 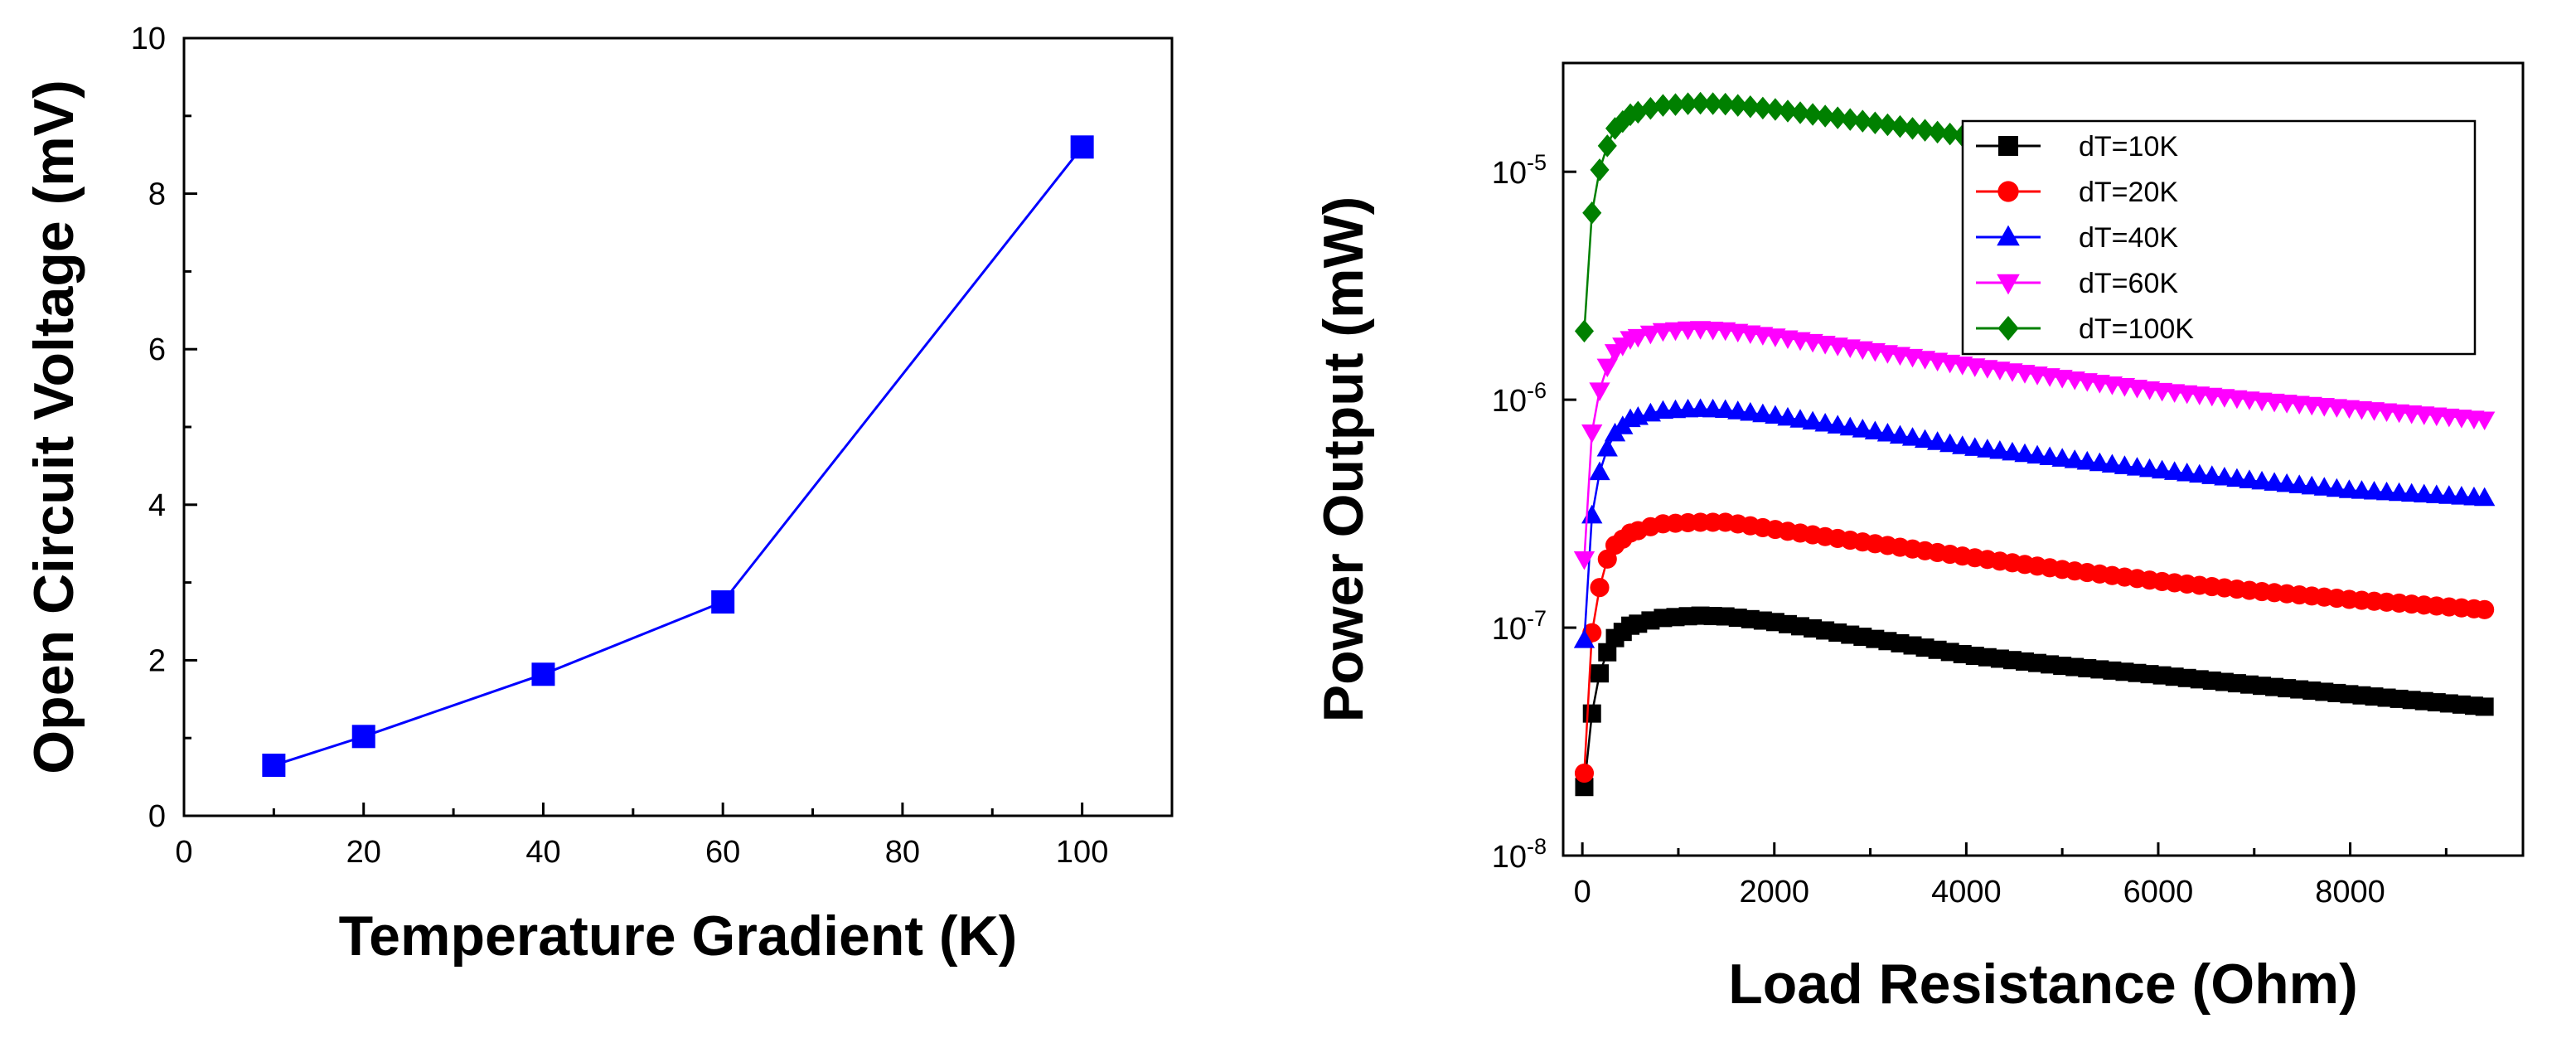 I want to click on x-tick-label: 4000, so click(x=1966, y=892).